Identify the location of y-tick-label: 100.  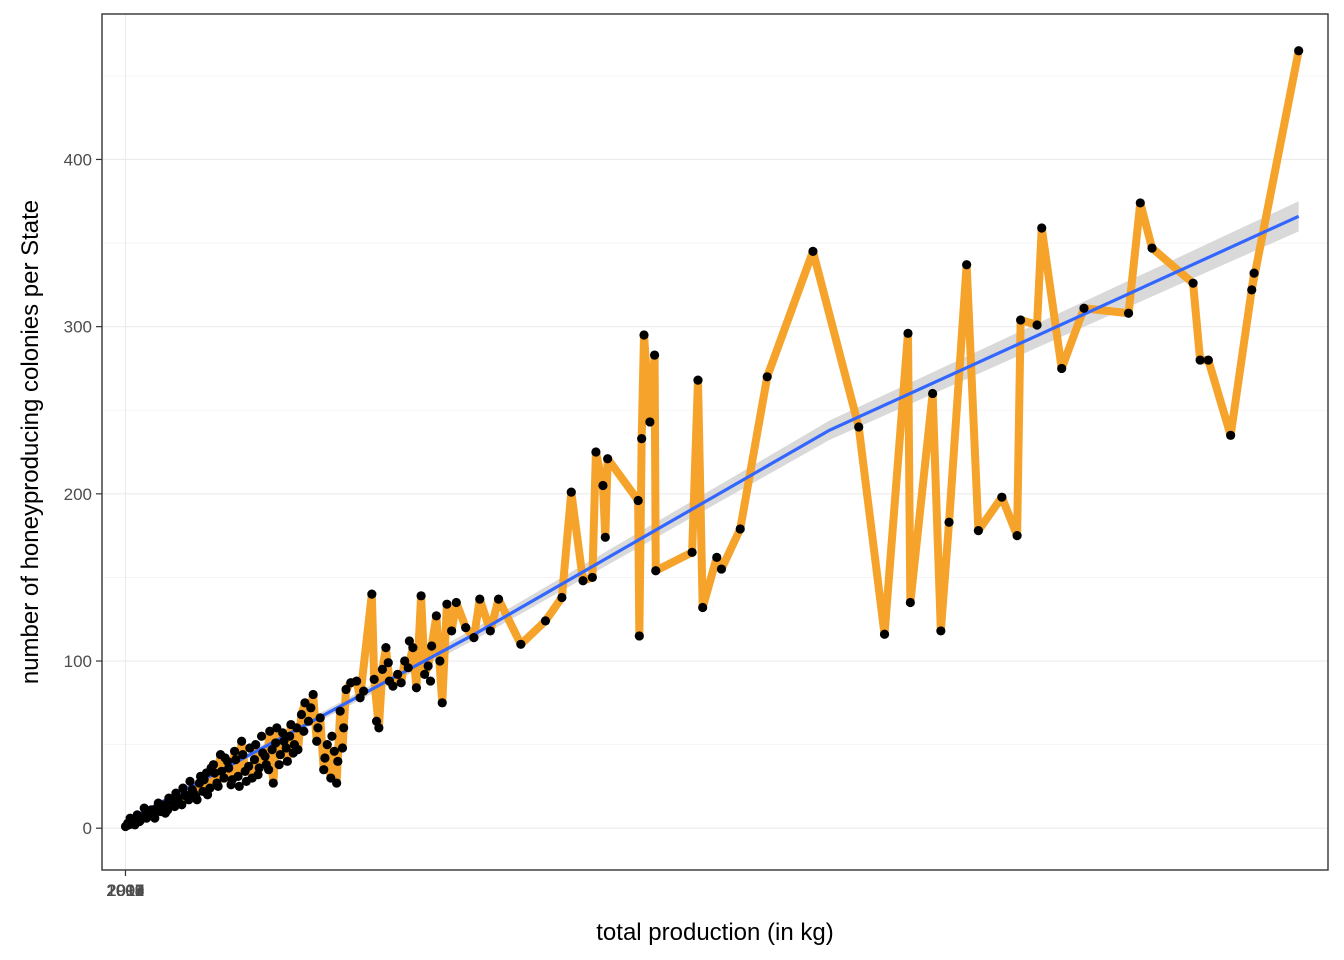
(78, 661).